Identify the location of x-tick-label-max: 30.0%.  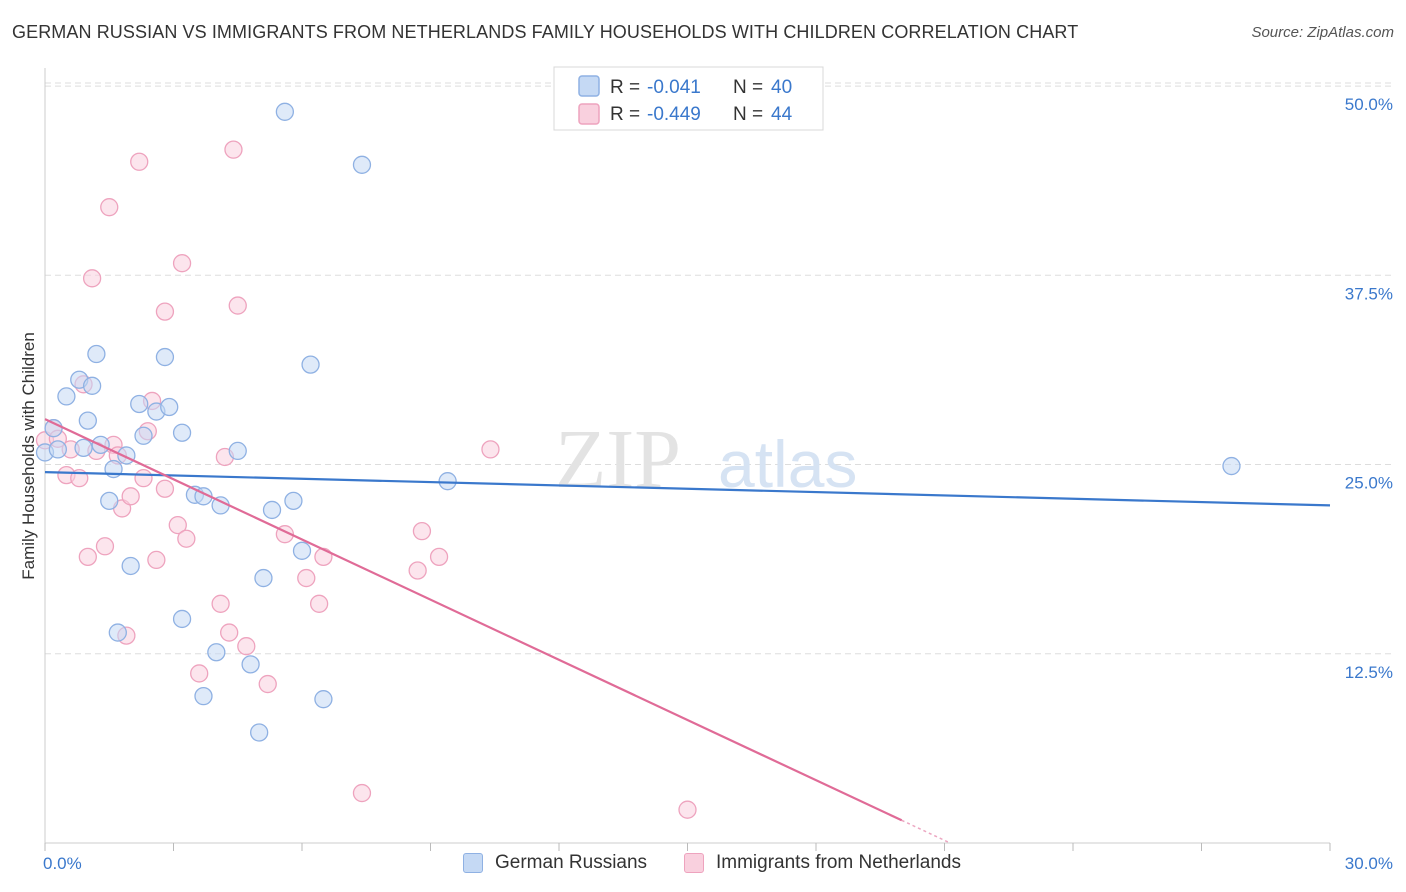
(1369, 863).